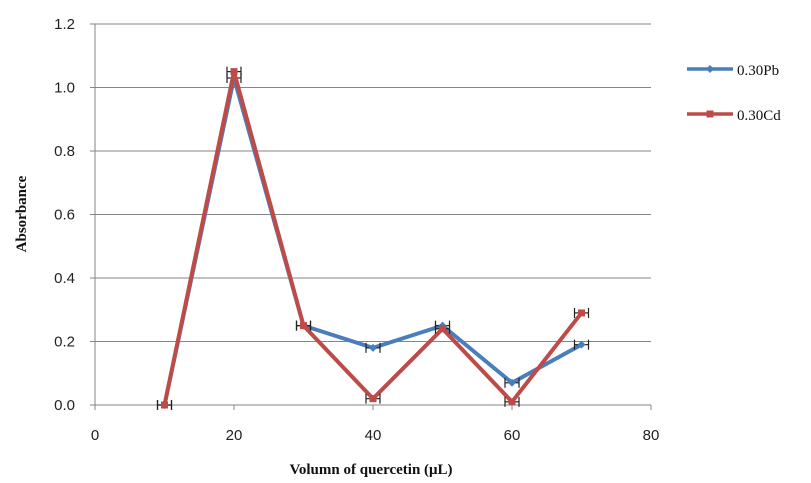  What do you see at coordinates (64, 405) in the screenshot?
I see `y-tick-label: 0.0` at bounding box center [64, 405].